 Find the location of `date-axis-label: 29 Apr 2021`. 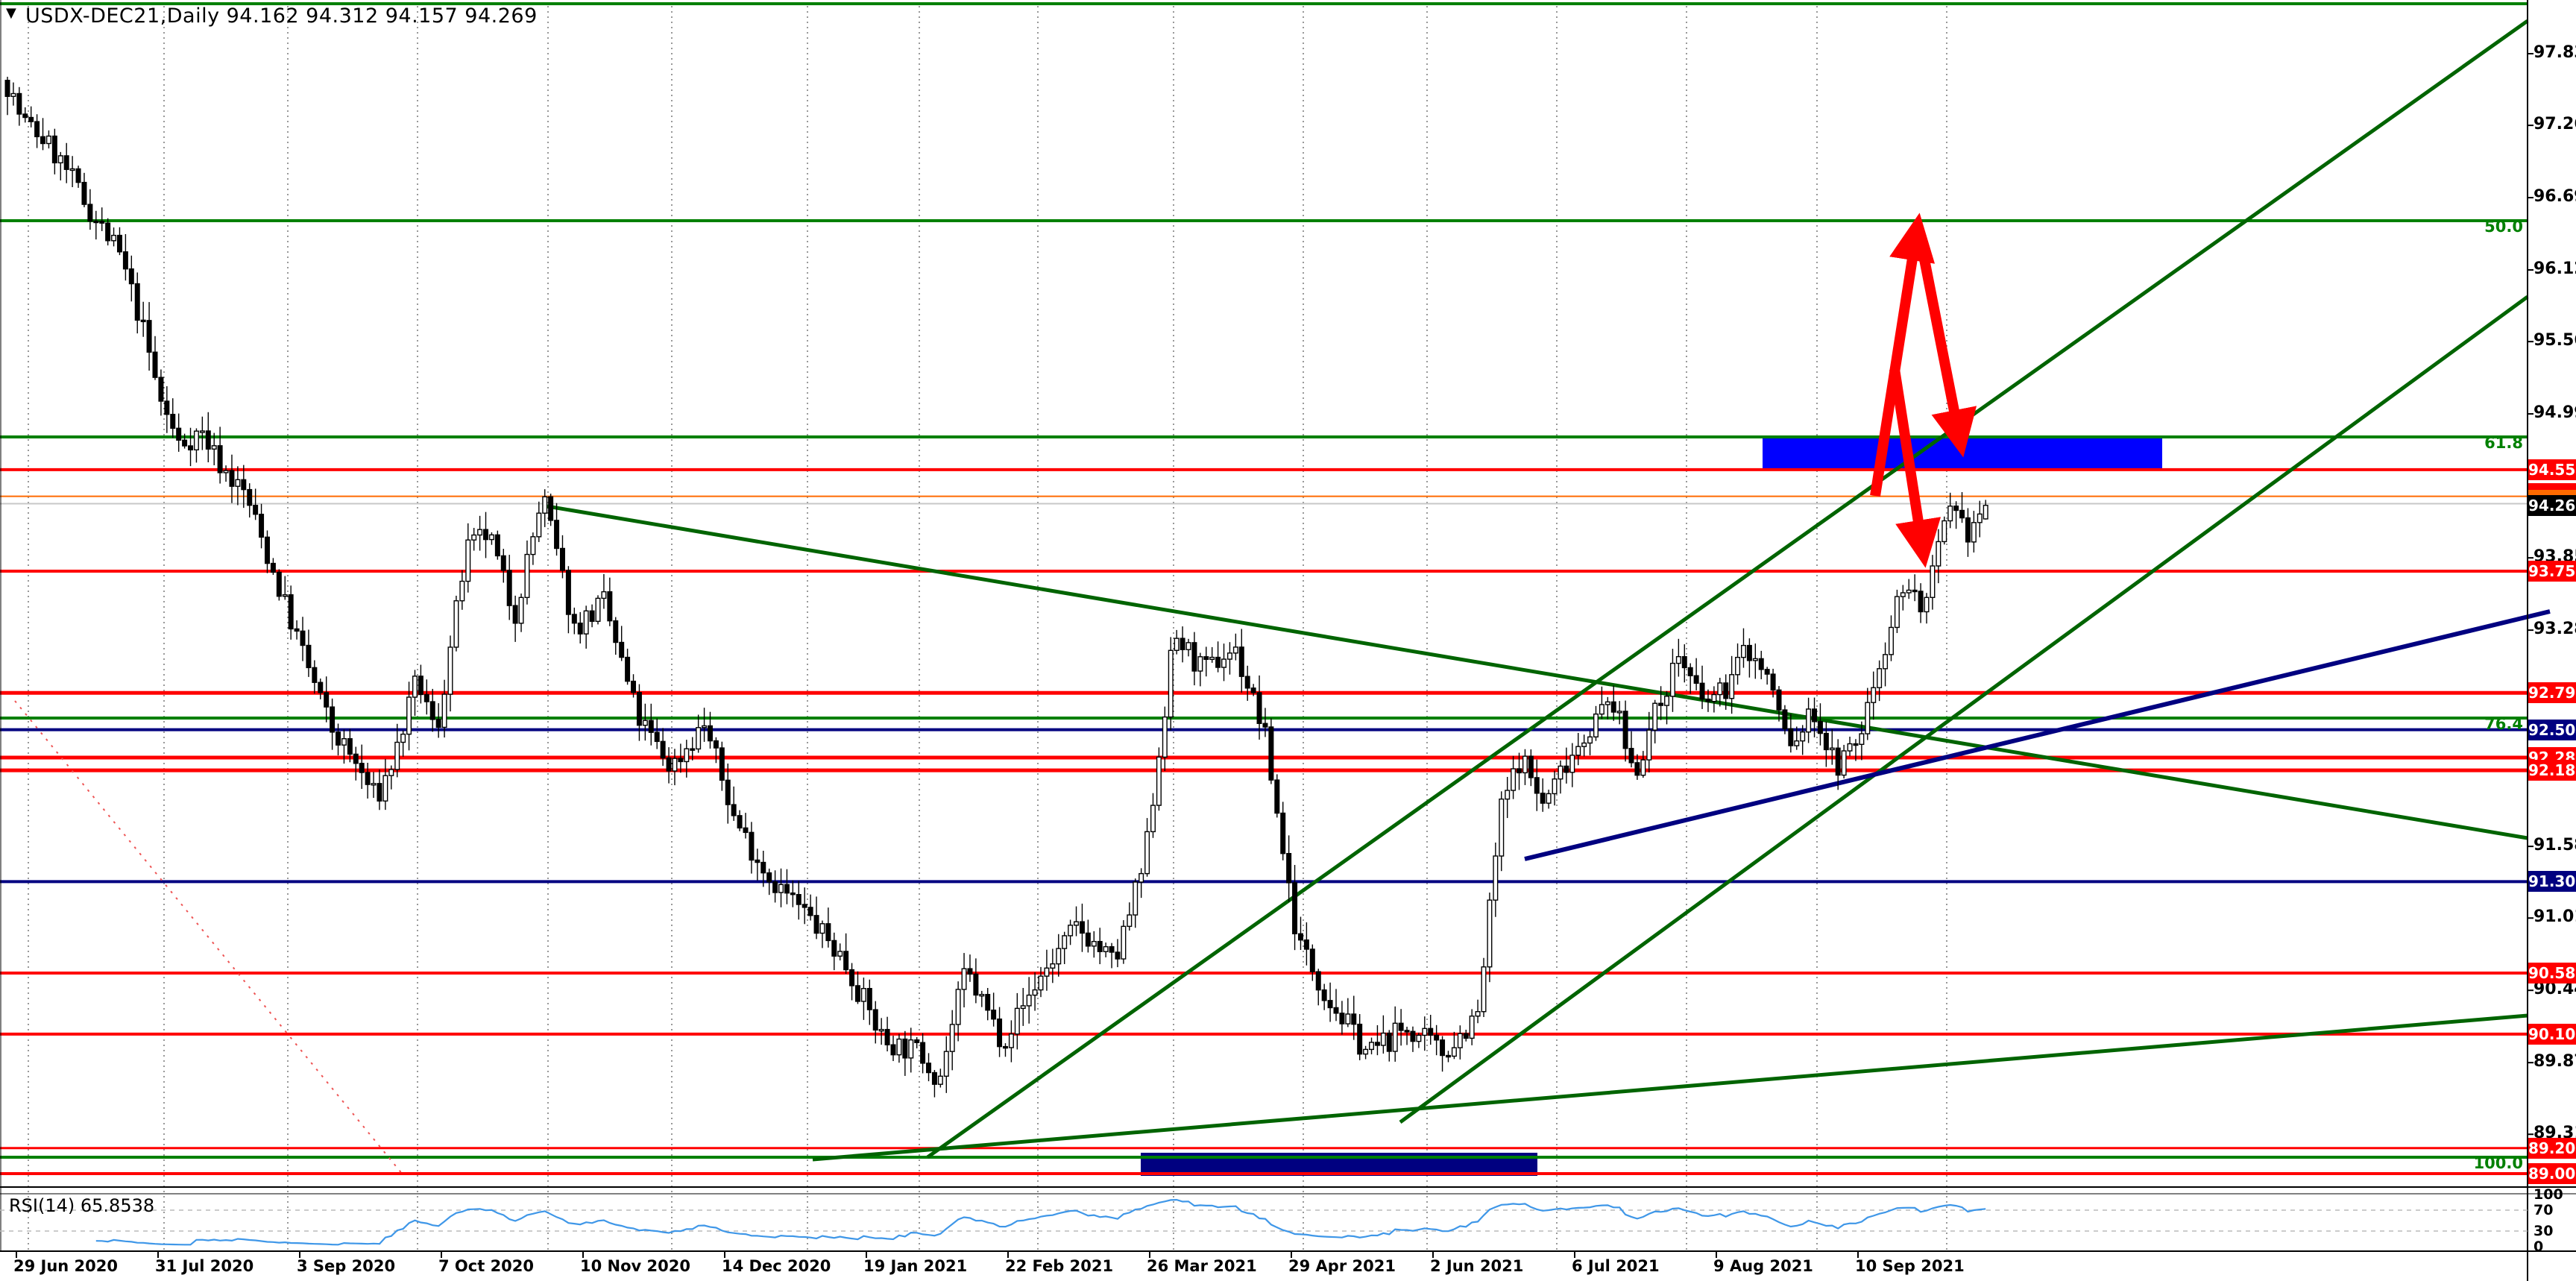

date-axis-label: 29 Apr 2021 is located at coordinates (1342, 1266).